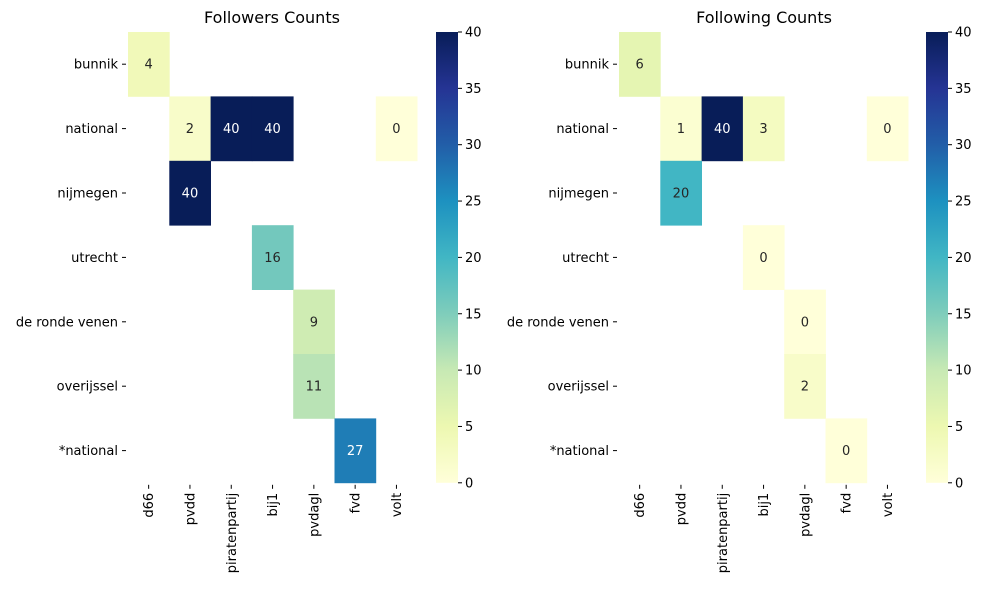  I want to click on cell-value-label: 4, so click(149, 65).